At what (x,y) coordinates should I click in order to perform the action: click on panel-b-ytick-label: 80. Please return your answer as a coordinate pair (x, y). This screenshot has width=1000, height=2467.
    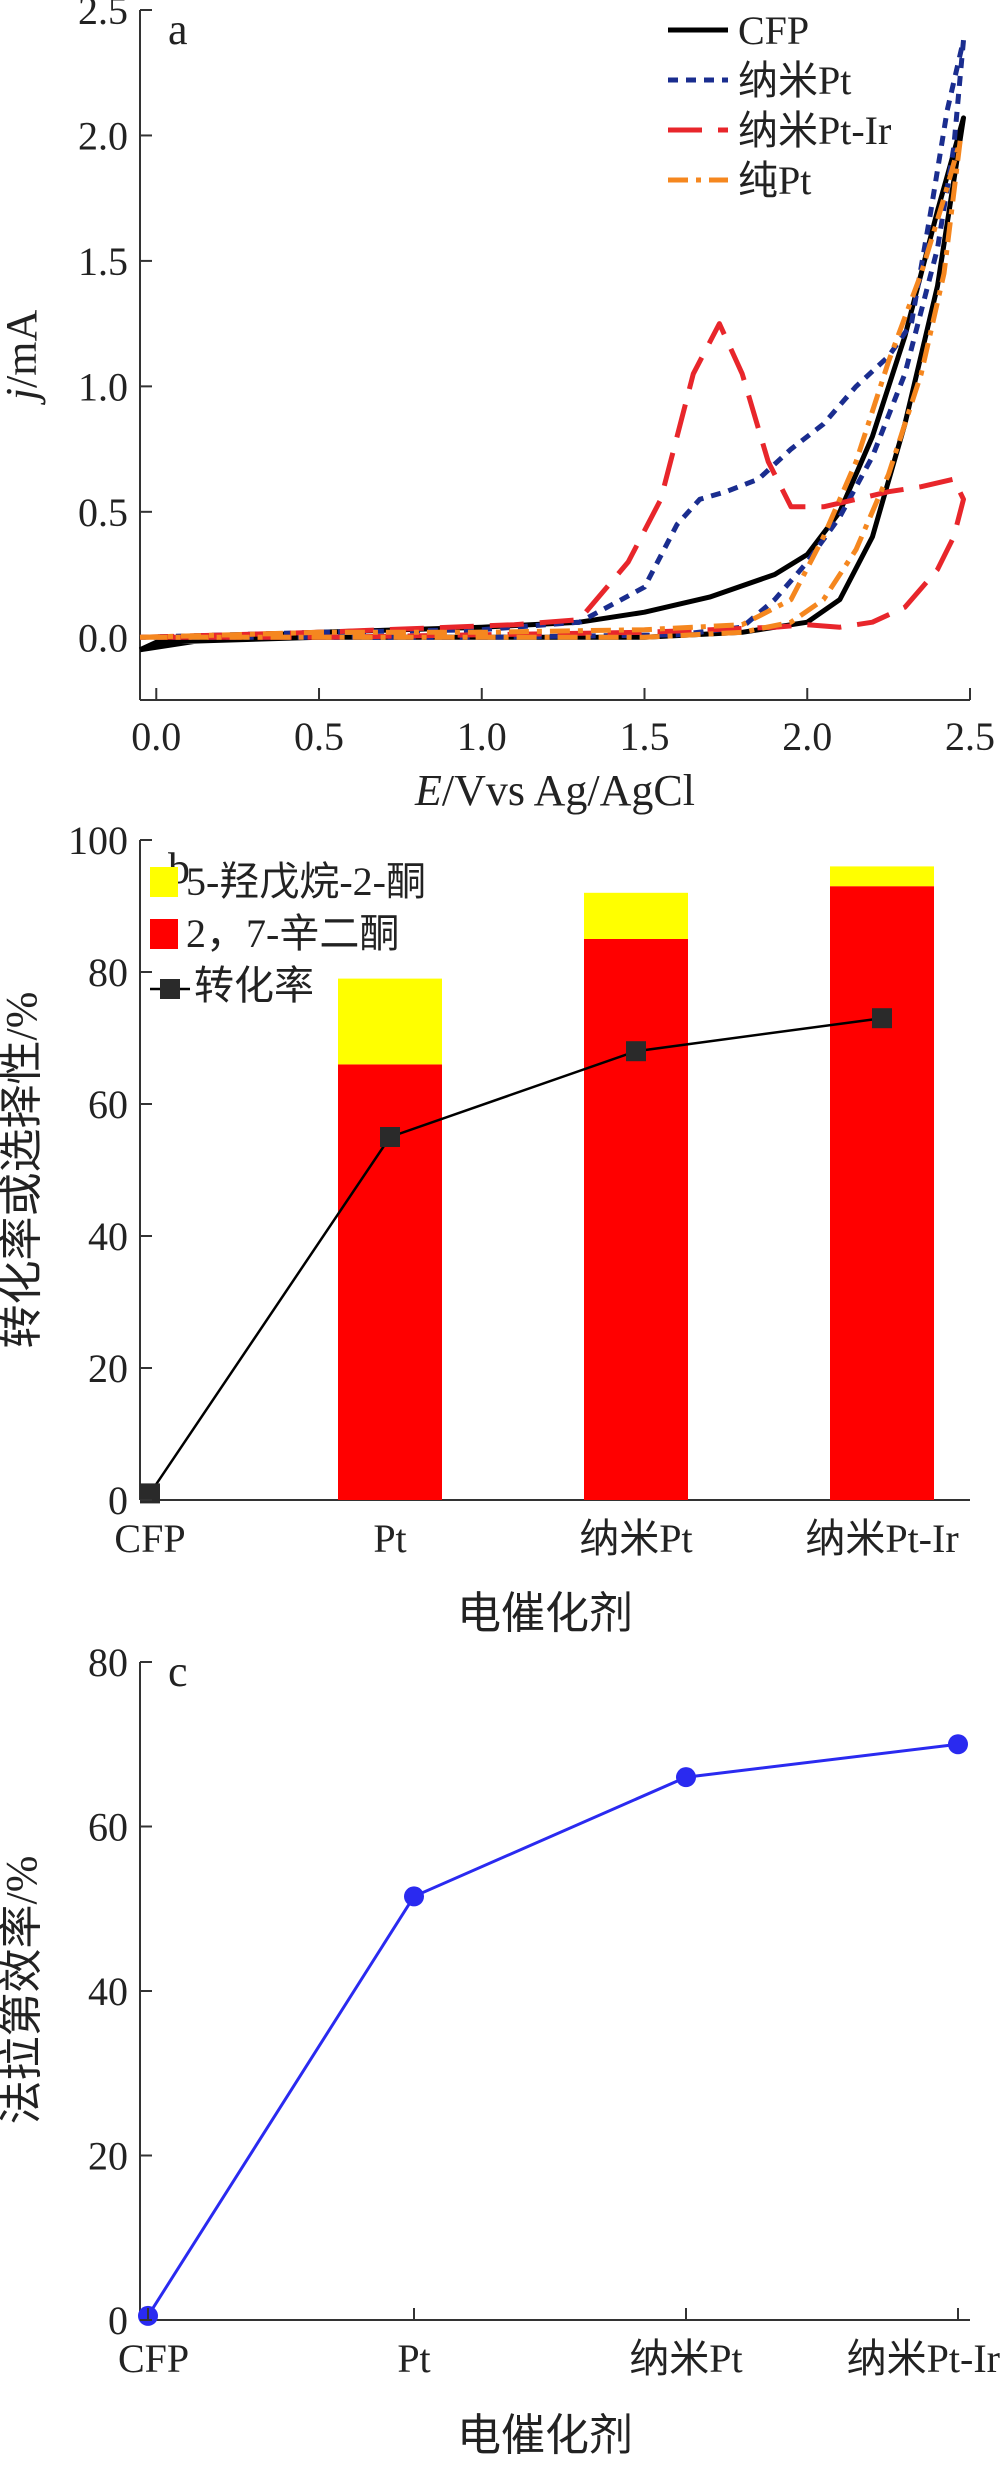
    Looking at the image, I should click on (108, 972).